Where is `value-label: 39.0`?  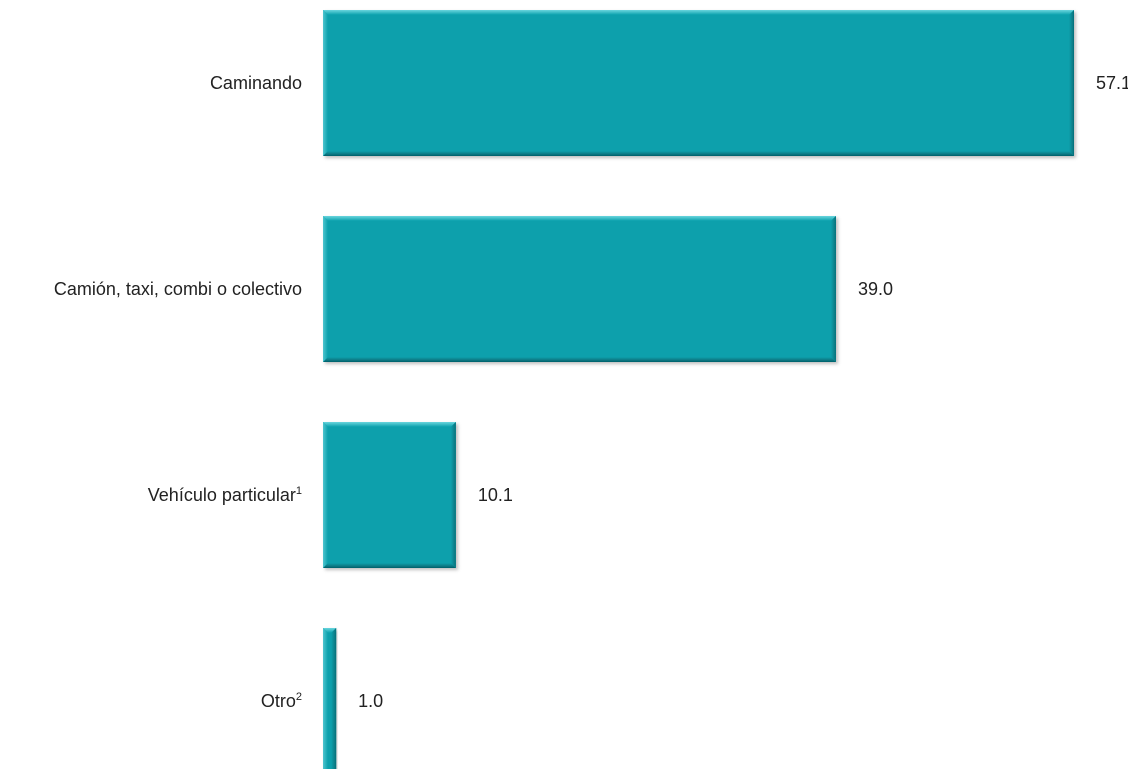
value-label: 39.0 is located at coordinates (875, 289).